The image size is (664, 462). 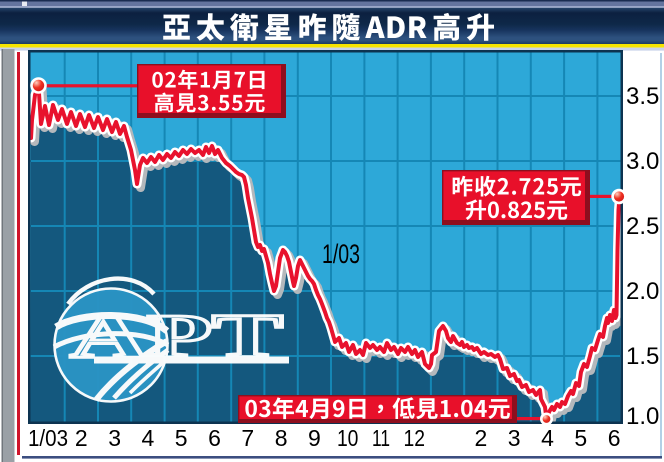 What do you see at coordinates (642, 226) in the screenshot?
I see `svg-text: 2.5` at bounding box center [642, 226].